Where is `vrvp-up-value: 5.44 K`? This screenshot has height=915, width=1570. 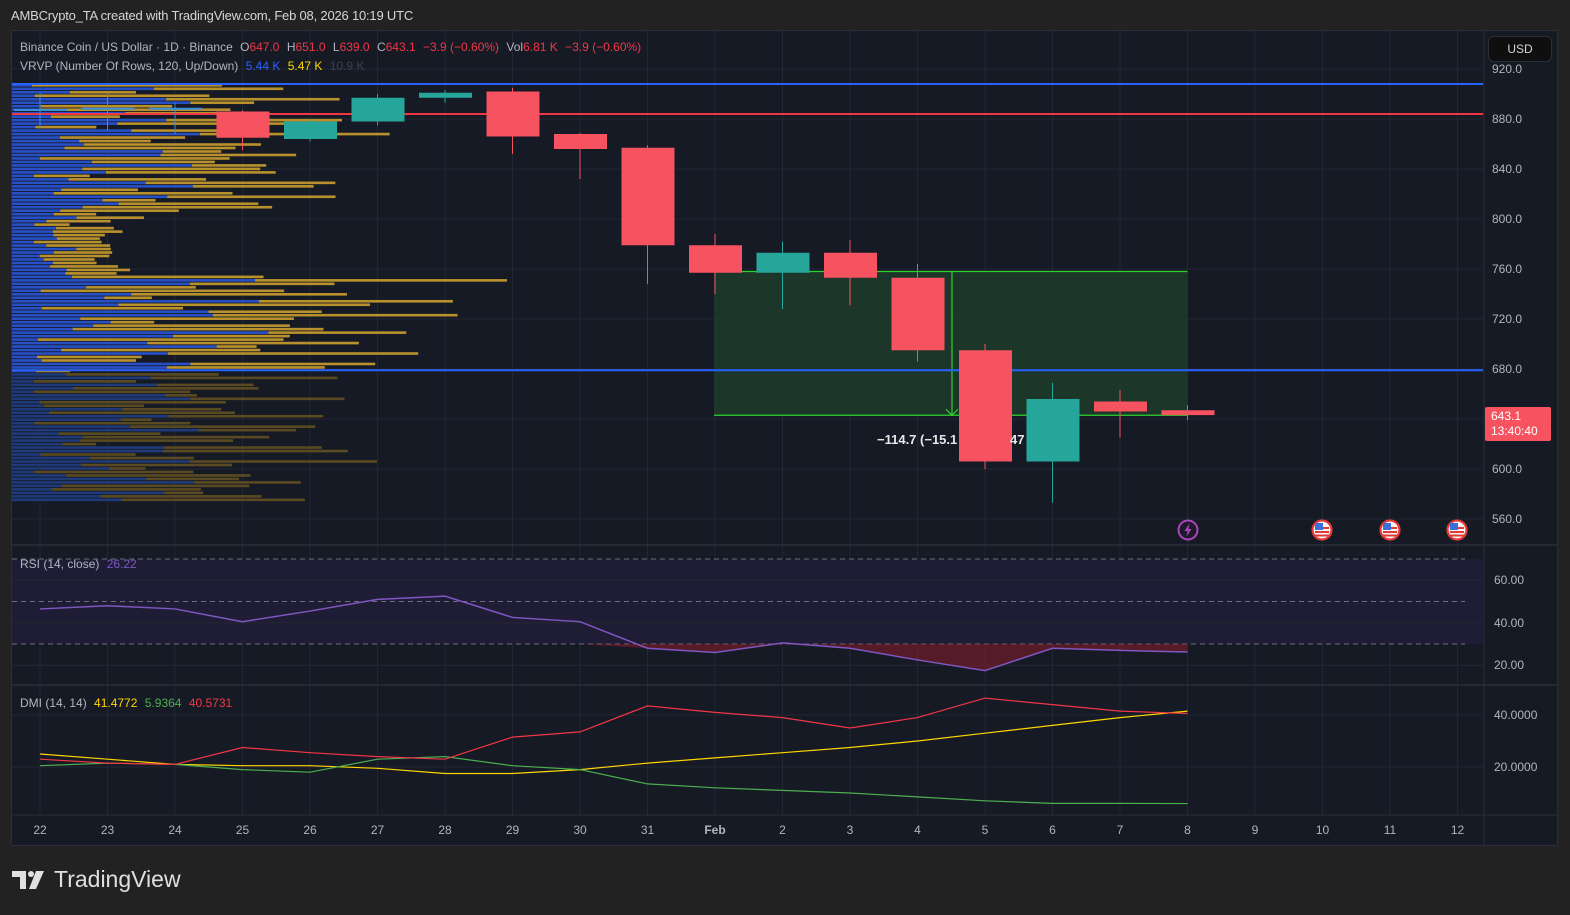 vrvp-up-value: 5.44 K is located at coordinates (263, 66).